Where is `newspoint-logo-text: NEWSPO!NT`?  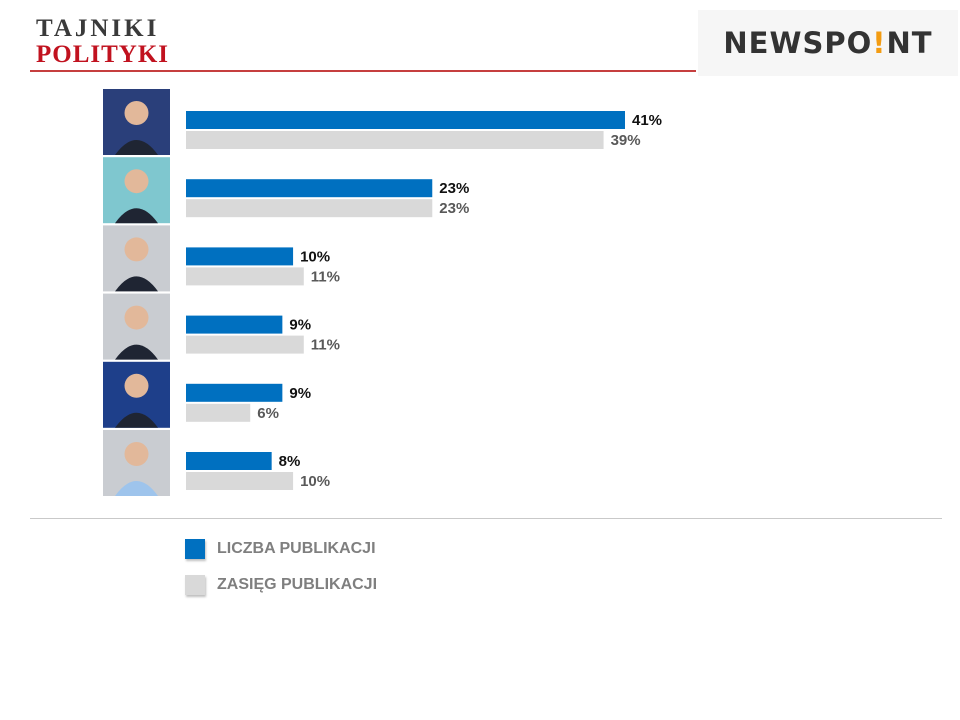 newspoint-logo-text: NEWSPO!NT is located at coordinates (827, 43).